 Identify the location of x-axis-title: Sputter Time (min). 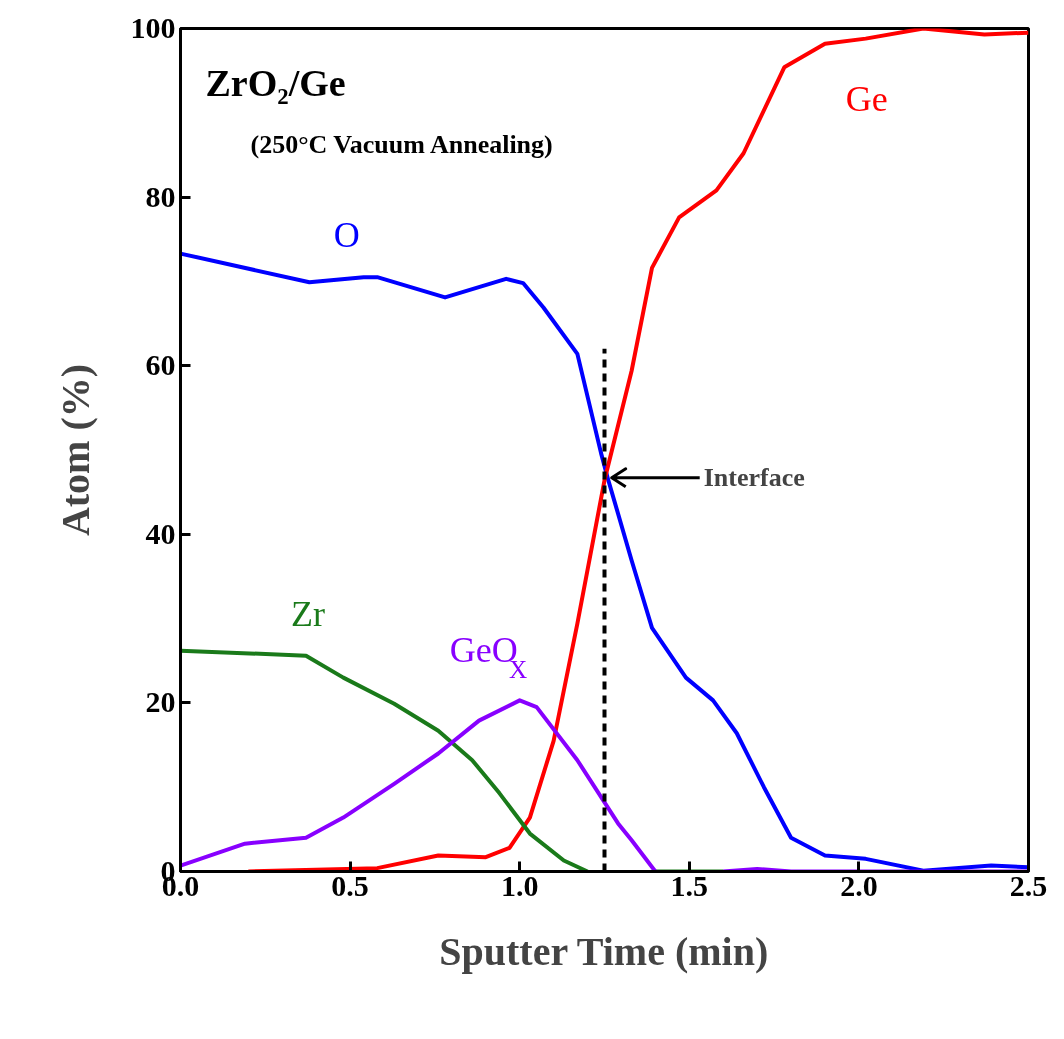
(604, 951).